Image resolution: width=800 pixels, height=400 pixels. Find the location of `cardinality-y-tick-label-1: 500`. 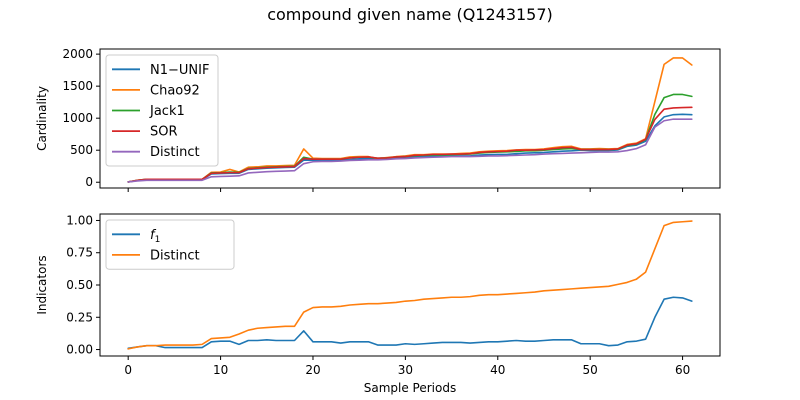

cardinality-y-tick-label-1: 500 is located at coordinates (81, 150).